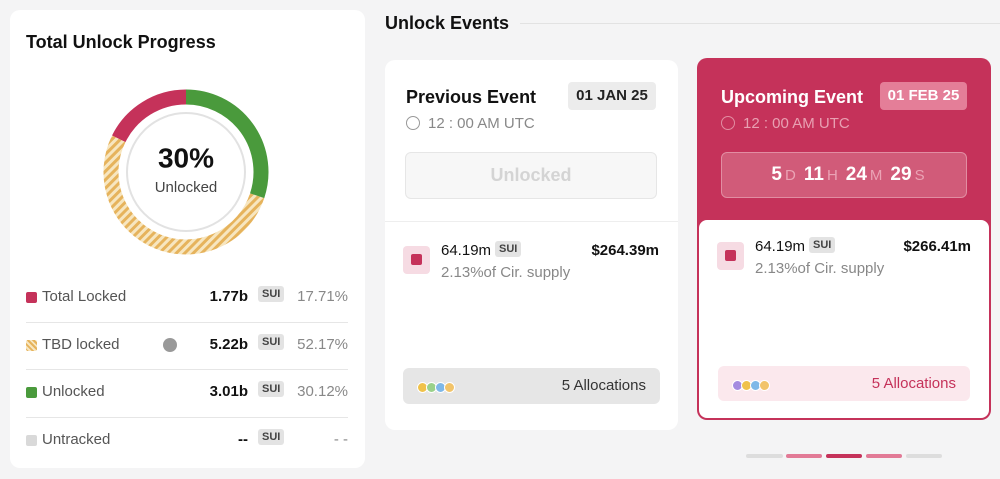 This screenshot has height=479, width=1000. What do you see at coordinates (625, 250) in the screenshot?
I see `usd: $264.39m` at bounding box center [625, 250].